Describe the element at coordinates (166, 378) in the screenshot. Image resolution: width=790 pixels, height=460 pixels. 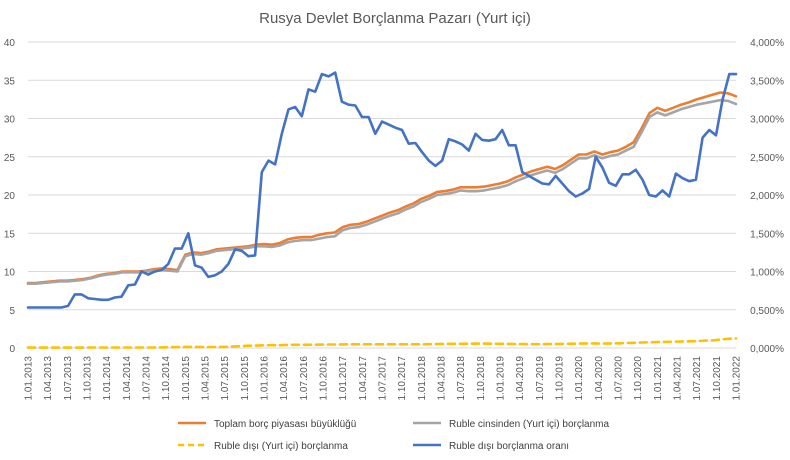
I see `x-tick-label: 1.10.2014` at that location.